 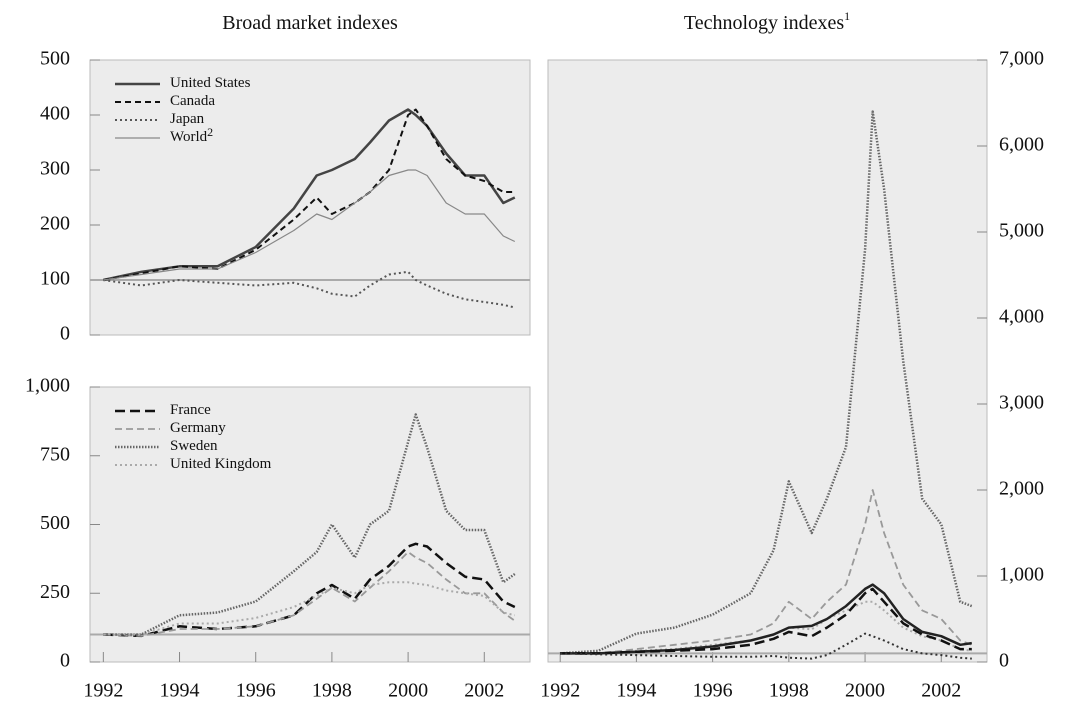 I want to click on legend-label: United Kingdom, so click(x=221, y=464).